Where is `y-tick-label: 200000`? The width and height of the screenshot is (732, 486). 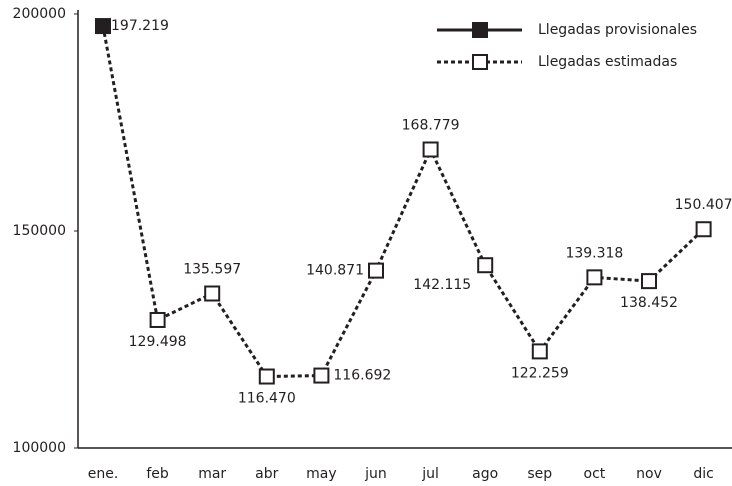 y-tick-label: 200000 is located at coordinates (39, 14).